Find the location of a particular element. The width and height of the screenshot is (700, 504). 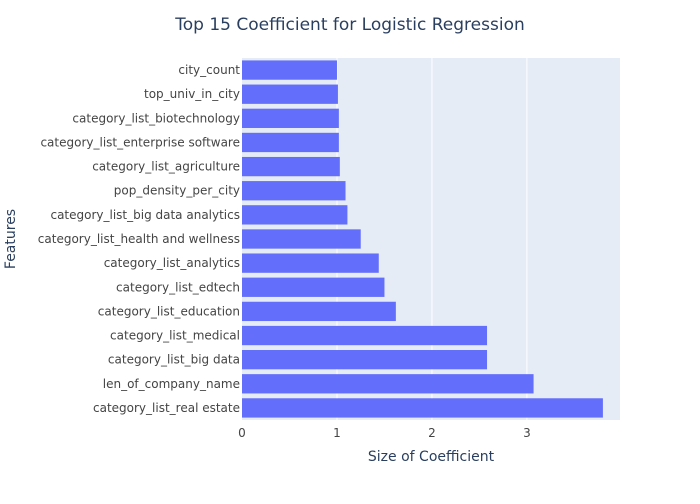

x-tick-label: 0 is located at coordinates (242, 433).